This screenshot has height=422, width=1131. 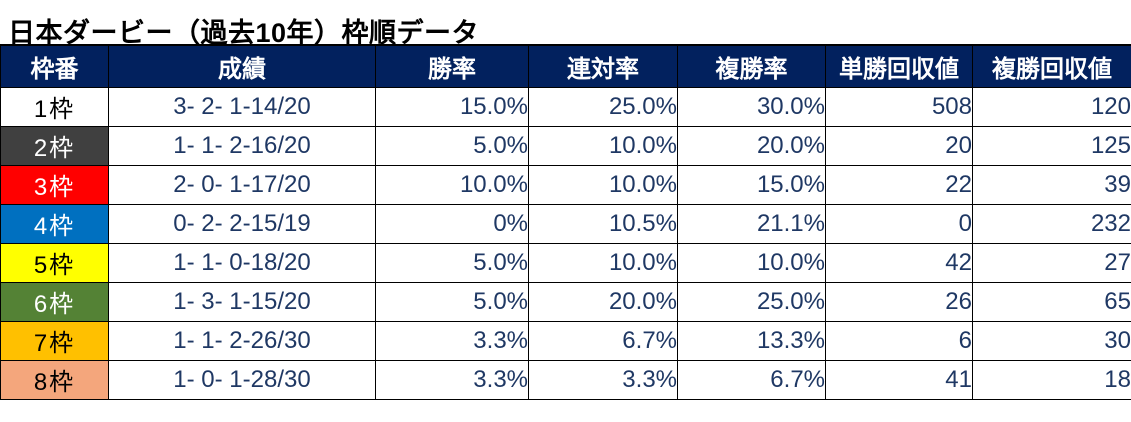 I want to click on show-rate-cell: 6.7%, so click(x=751, y=379).